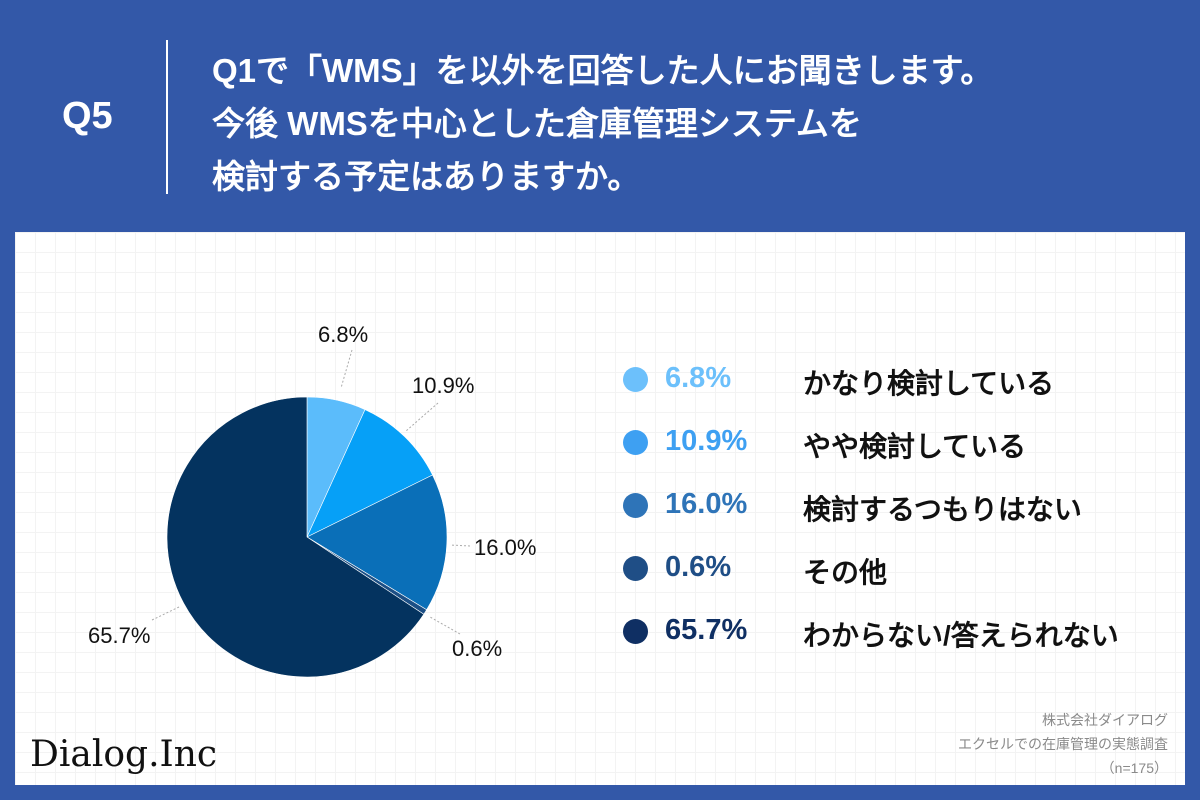  What do you see at coordinates (505, 547) in the screenshot?
I see `slice-label: 16.0%` at bounding box center [505, 547].